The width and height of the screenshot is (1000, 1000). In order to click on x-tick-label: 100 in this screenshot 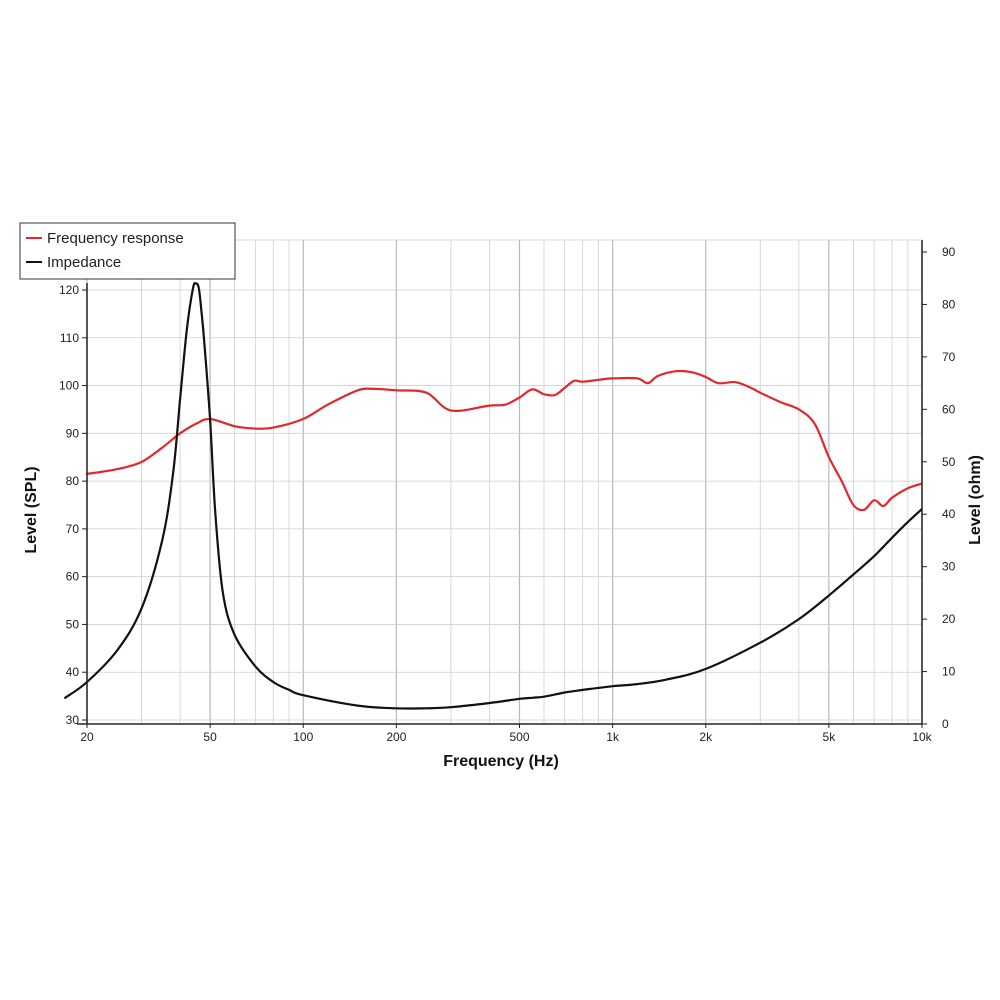, I will do `click(303, 737)`.